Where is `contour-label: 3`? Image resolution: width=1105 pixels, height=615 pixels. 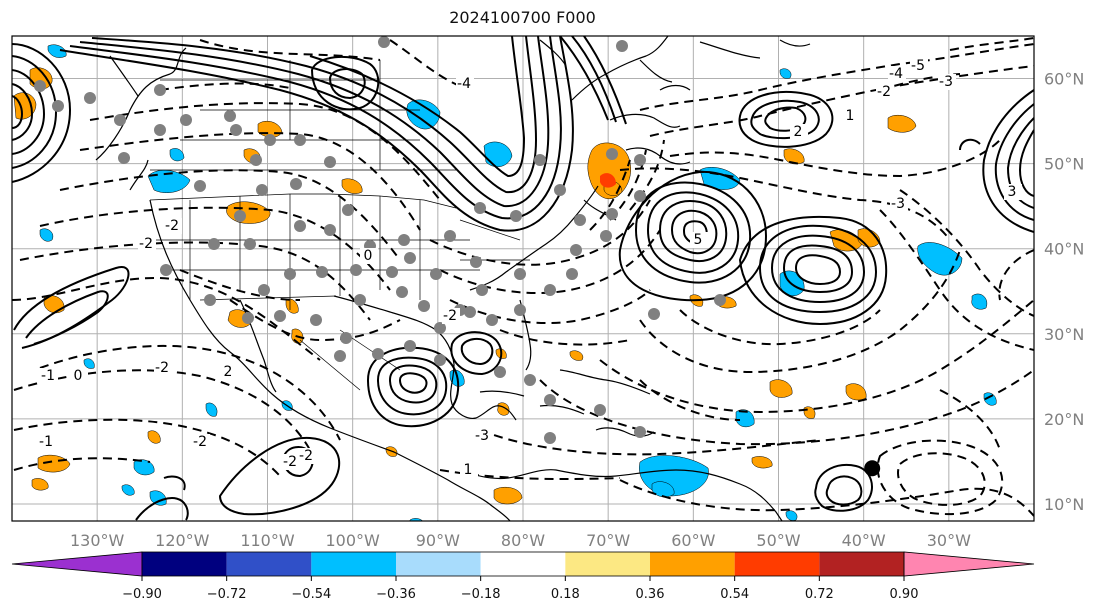
contour-label: 3 is located at coordinates (1012, 192).